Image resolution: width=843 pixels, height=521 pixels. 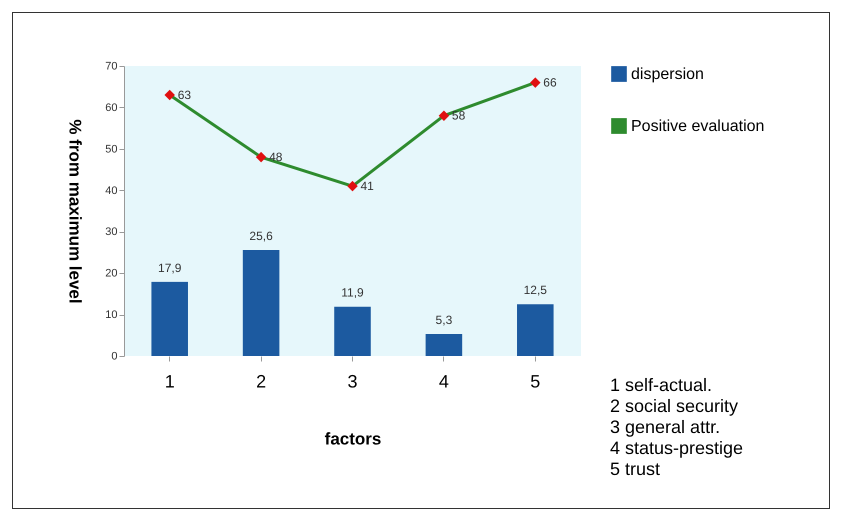 I want to click on y-tick-label: 30, so click(x=111, y=232).